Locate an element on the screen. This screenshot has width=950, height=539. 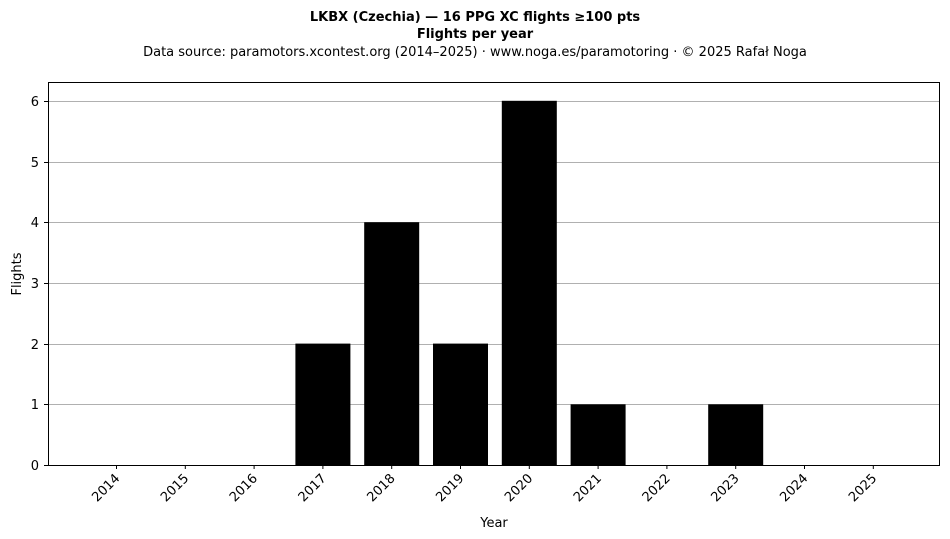
x-tick-label: 2024 is located at coordinates (794, 488).